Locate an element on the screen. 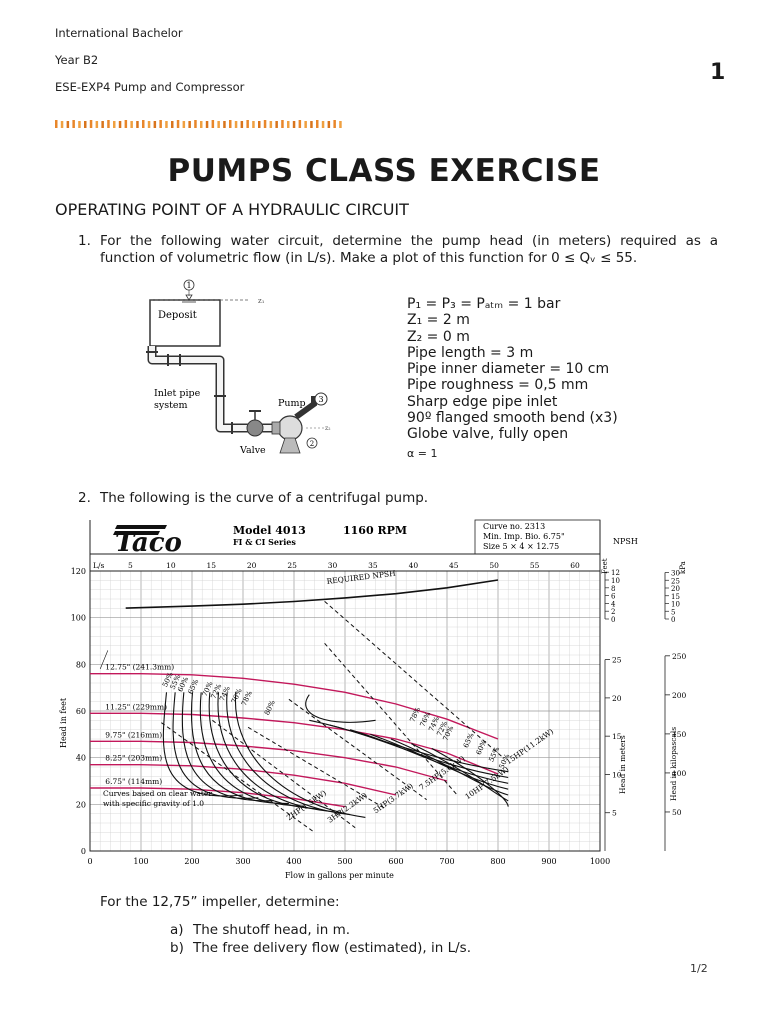 The height and width of the screenshot is (1024, 768). required-npsh-curve is located at coordinates (312, 594).